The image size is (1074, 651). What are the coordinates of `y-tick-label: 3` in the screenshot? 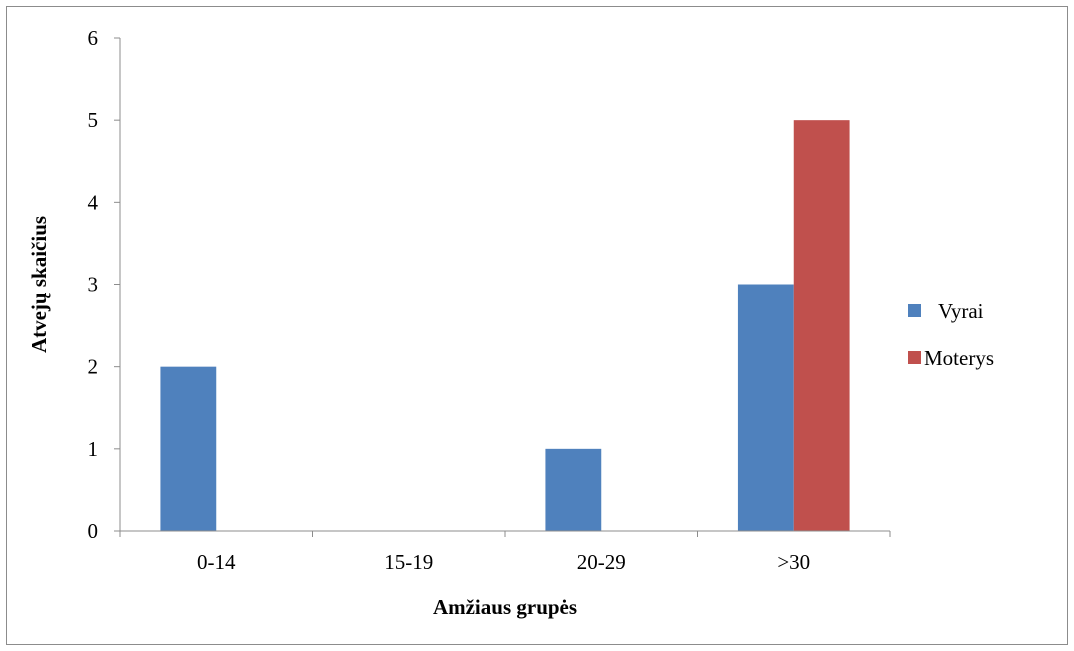 It's located at (93, 285).